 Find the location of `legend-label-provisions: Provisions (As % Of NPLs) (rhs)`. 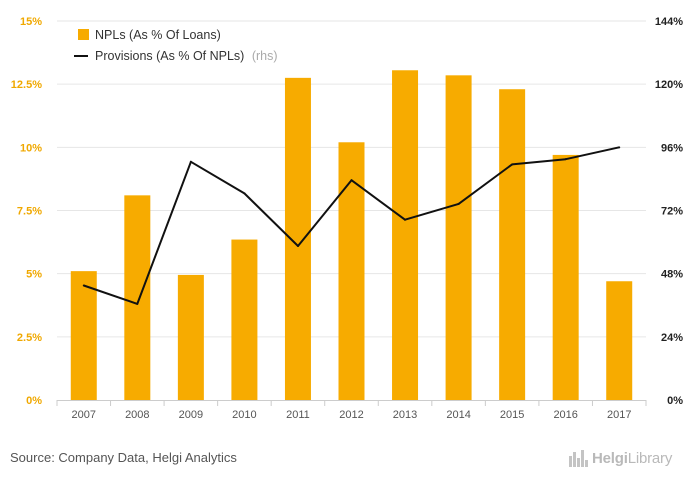

legend-label-provisions: Provisions (As % Of NPLs) (rhs) is located at coordinates (186, 56).